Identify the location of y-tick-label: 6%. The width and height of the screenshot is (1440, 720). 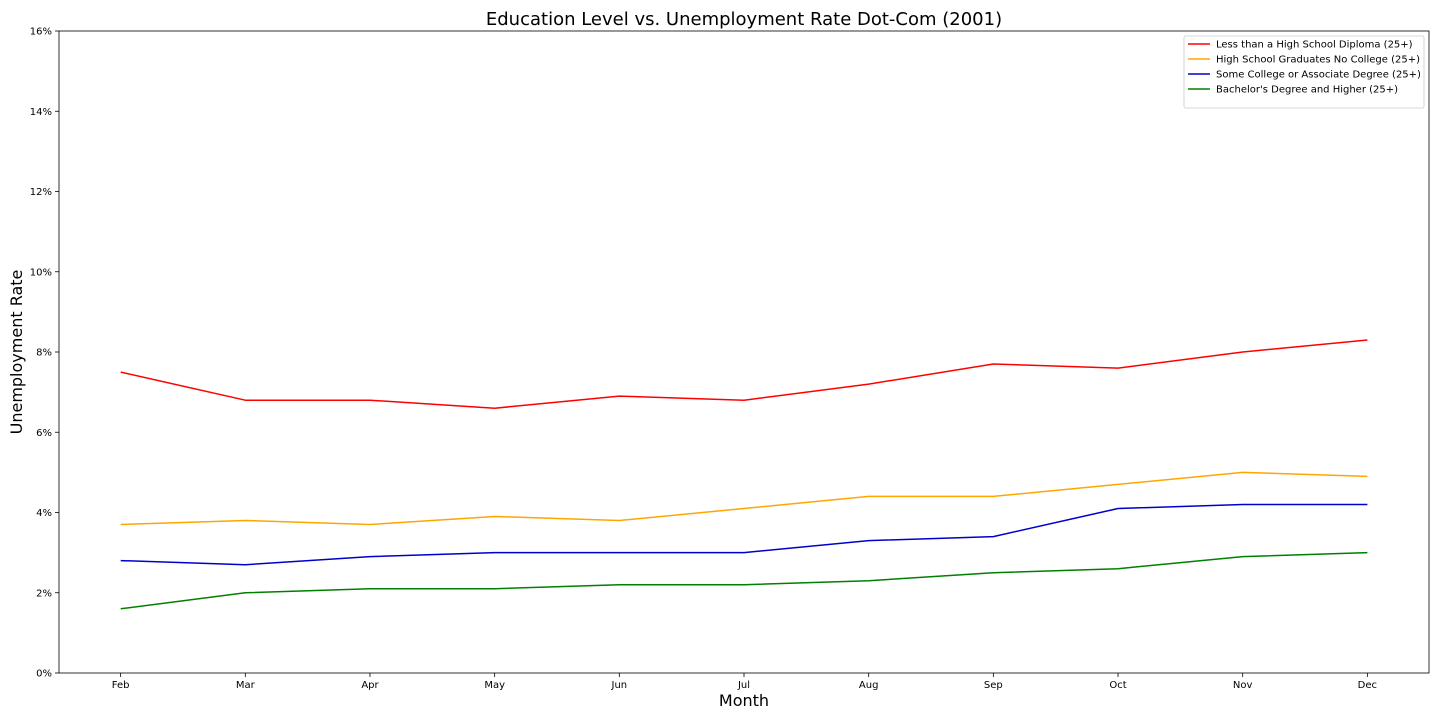
(44, 433).